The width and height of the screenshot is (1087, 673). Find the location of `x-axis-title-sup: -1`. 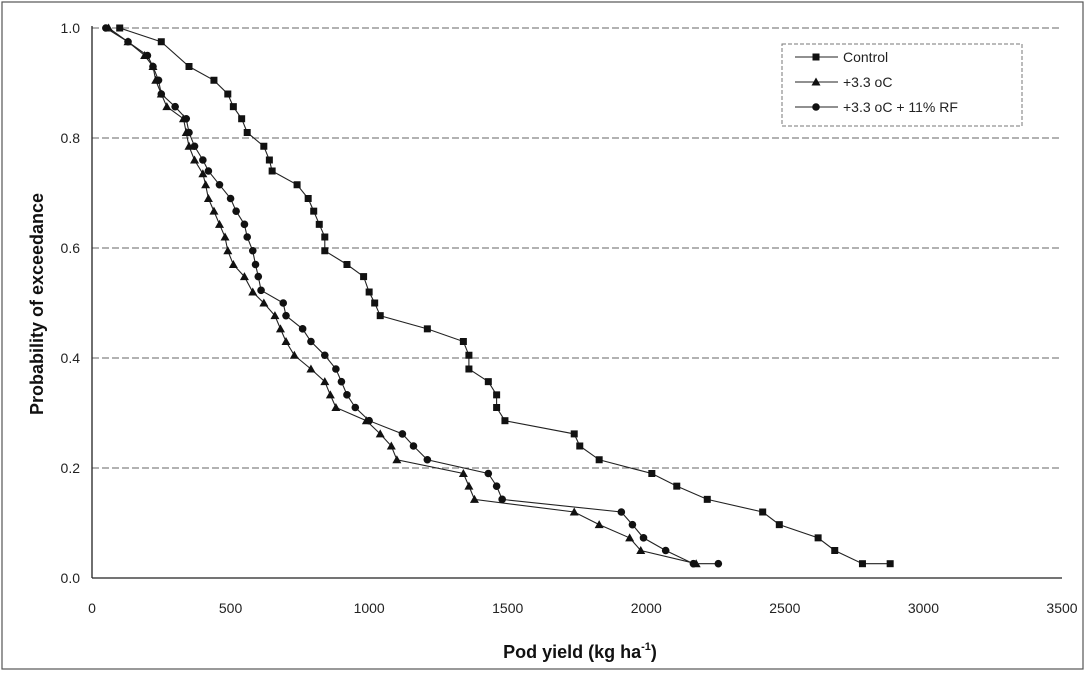

x-axis-title-sup: -1 is located at coordinates (646, 647).